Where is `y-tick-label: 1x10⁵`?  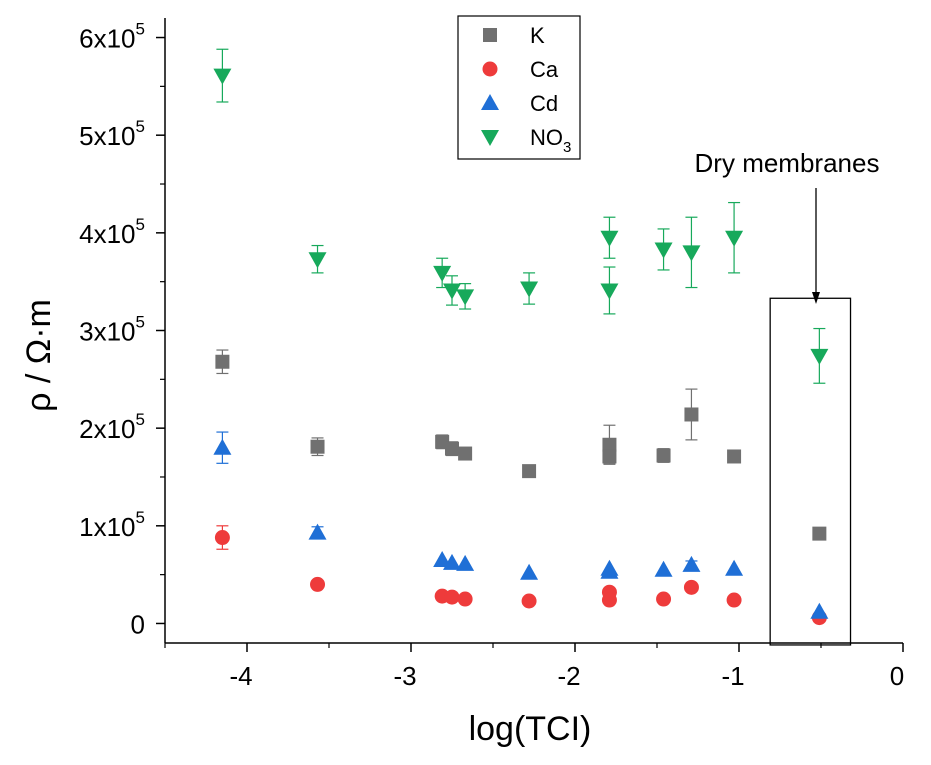 y-tick-label: 1x10⁵ is located at coordinates (112, 525).